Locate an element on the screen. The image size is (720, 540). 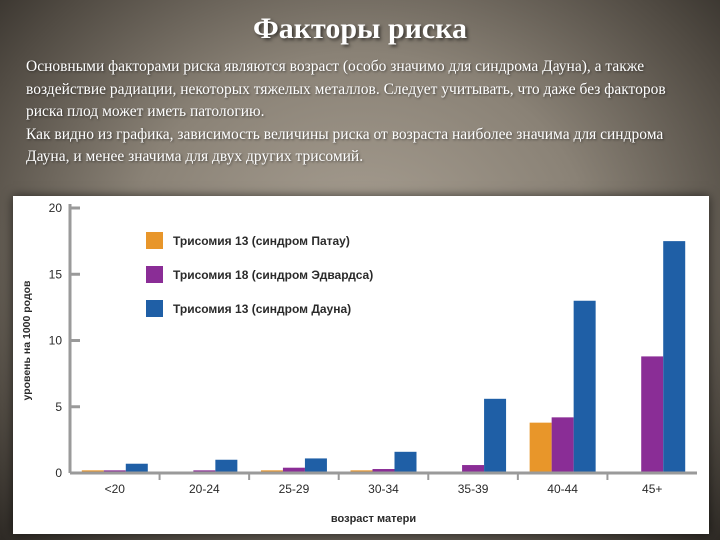
y-tick-label: 15 is located at coordinates (56, 274).